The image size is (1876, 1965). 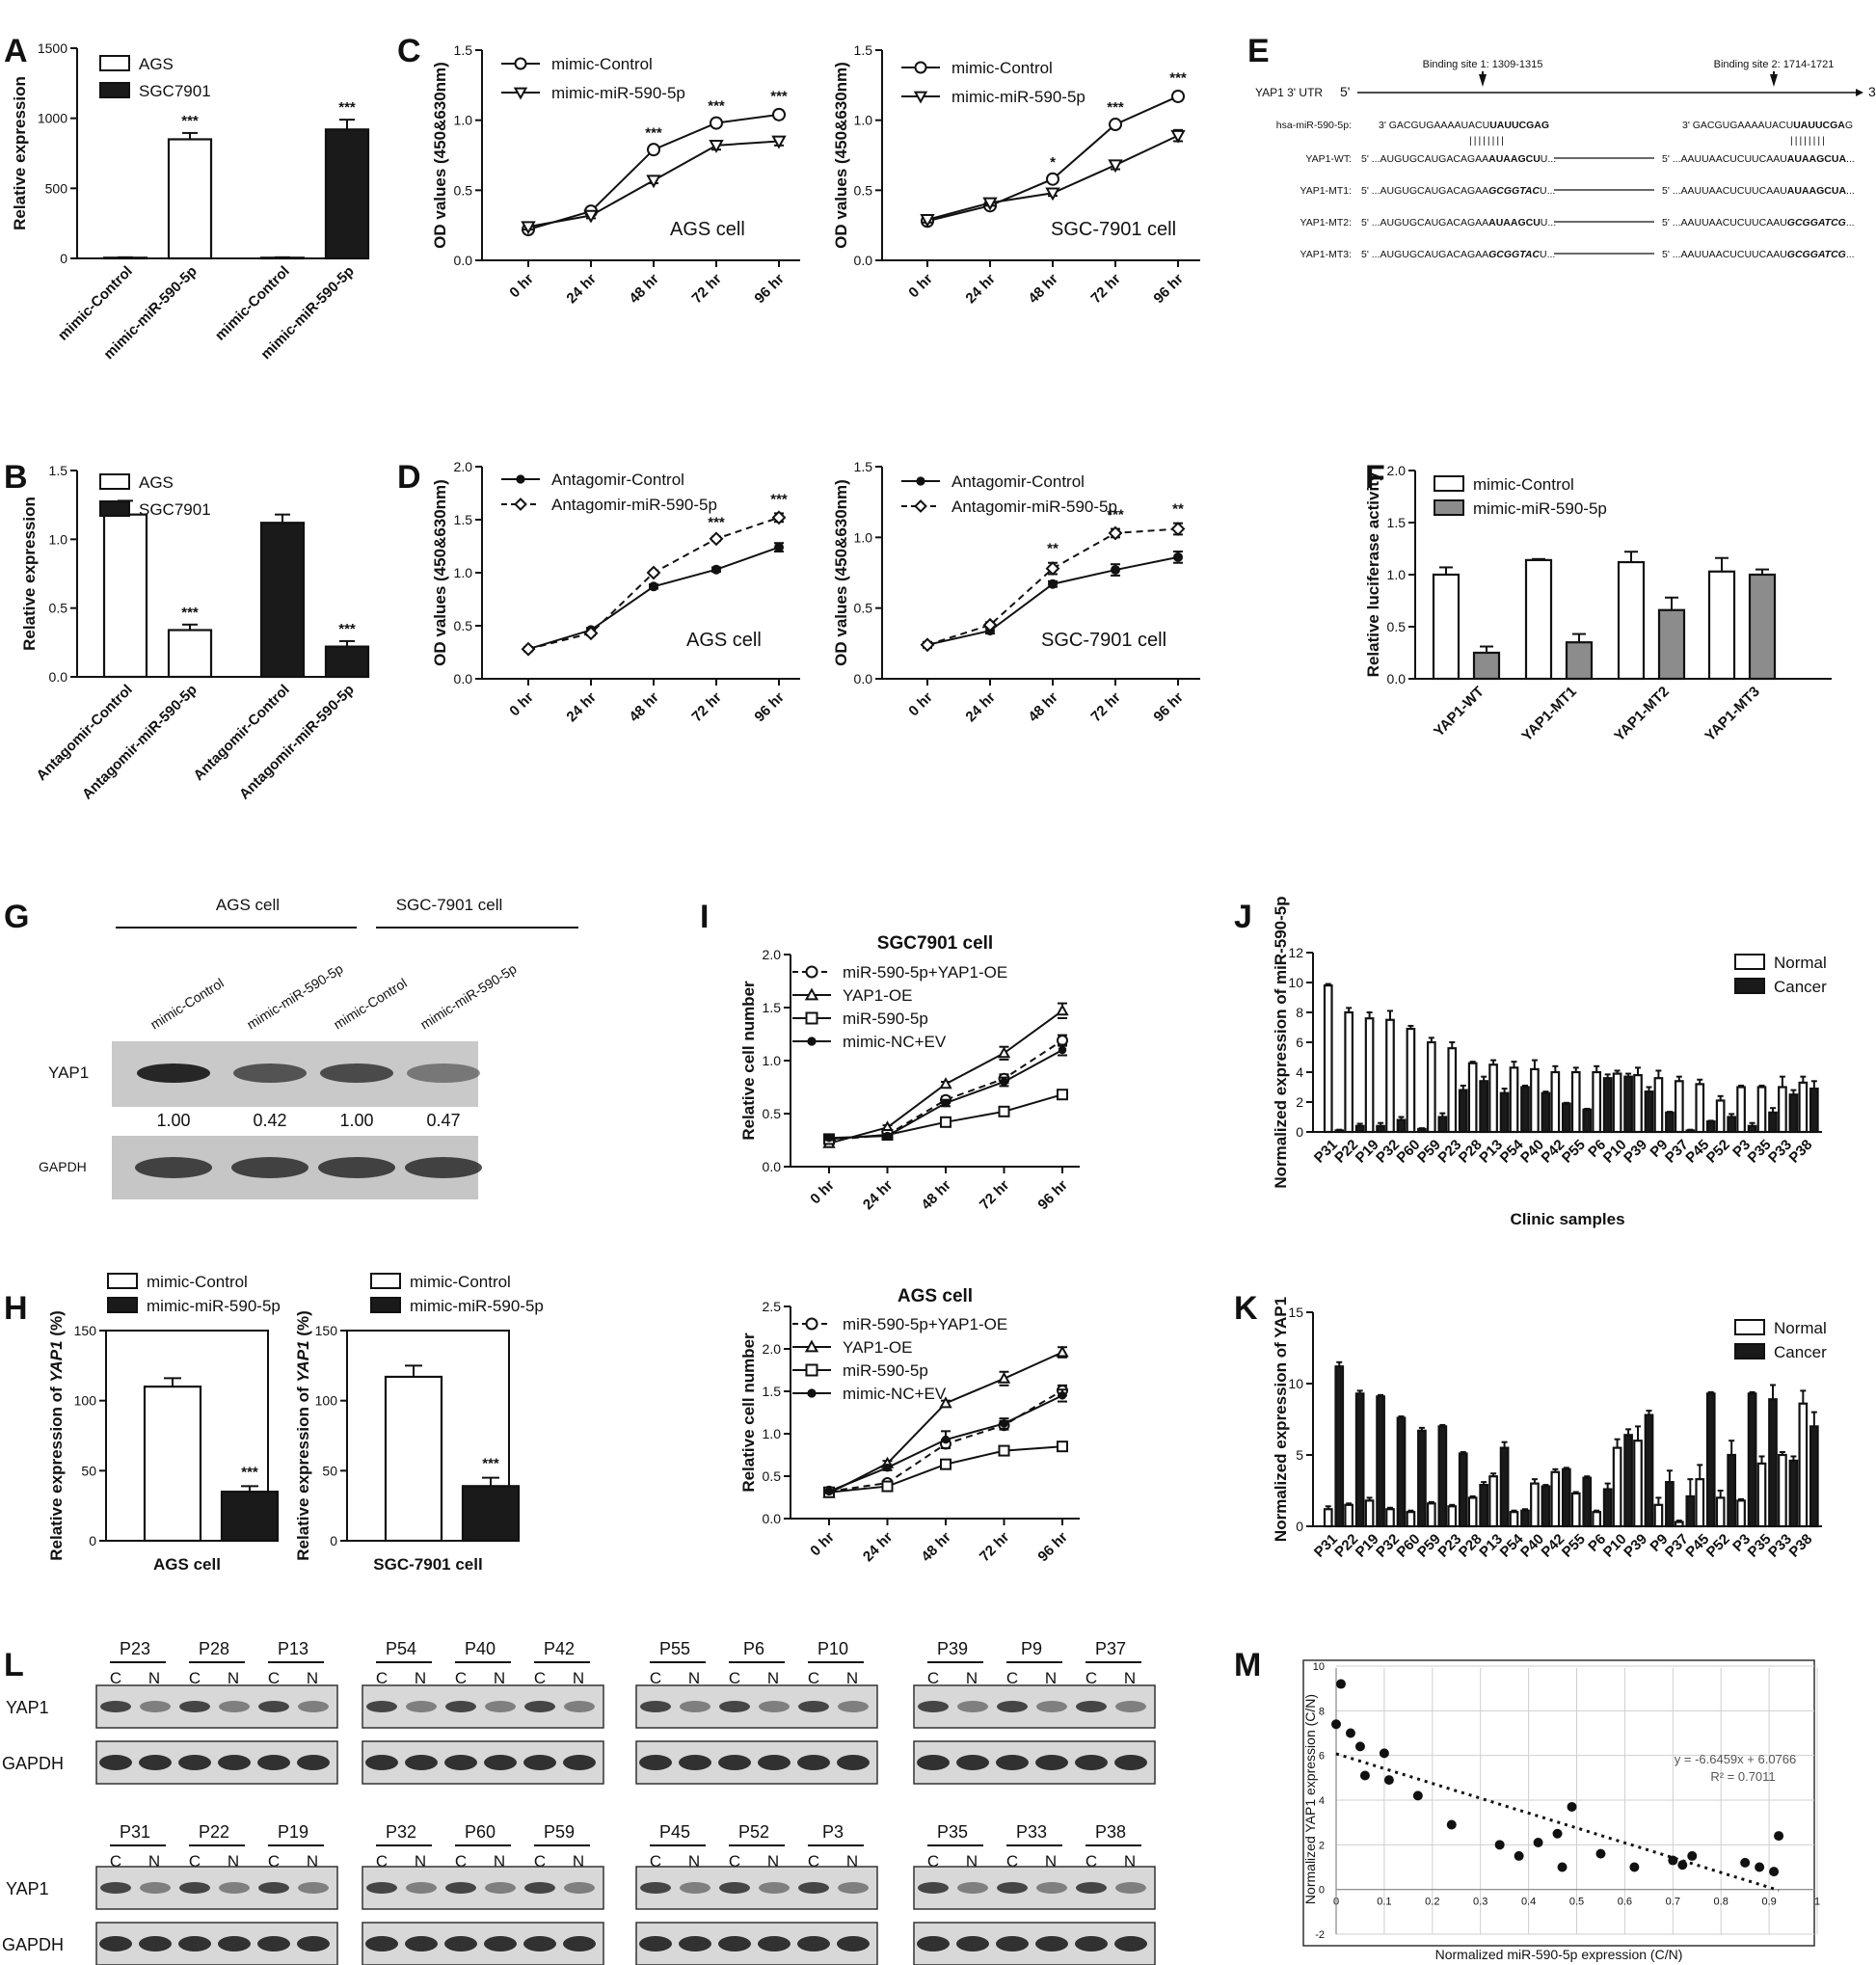 I want to click on significance-stars: ***, so click(x=1178, y=79).